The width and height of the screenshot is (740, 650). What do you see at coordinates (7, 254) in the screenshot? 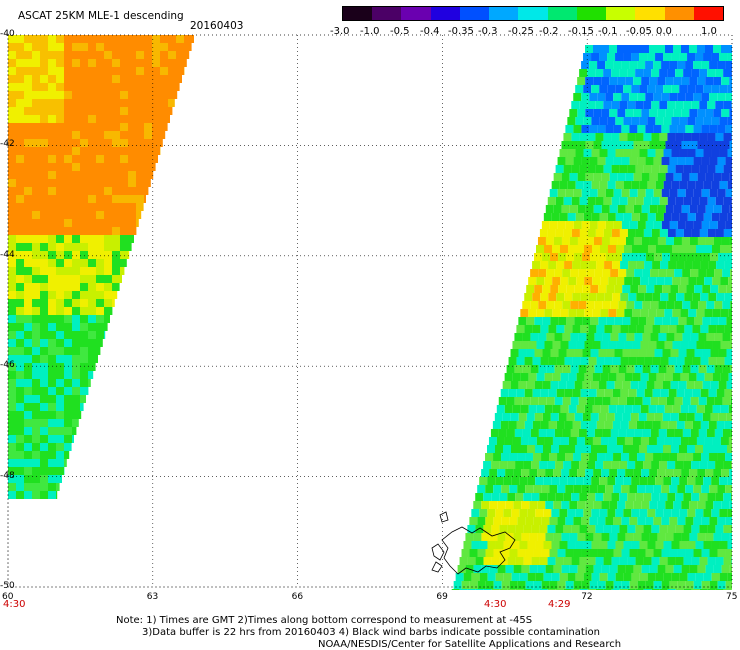
I see `latitude-label: -44` at bounding box center [7, 254].